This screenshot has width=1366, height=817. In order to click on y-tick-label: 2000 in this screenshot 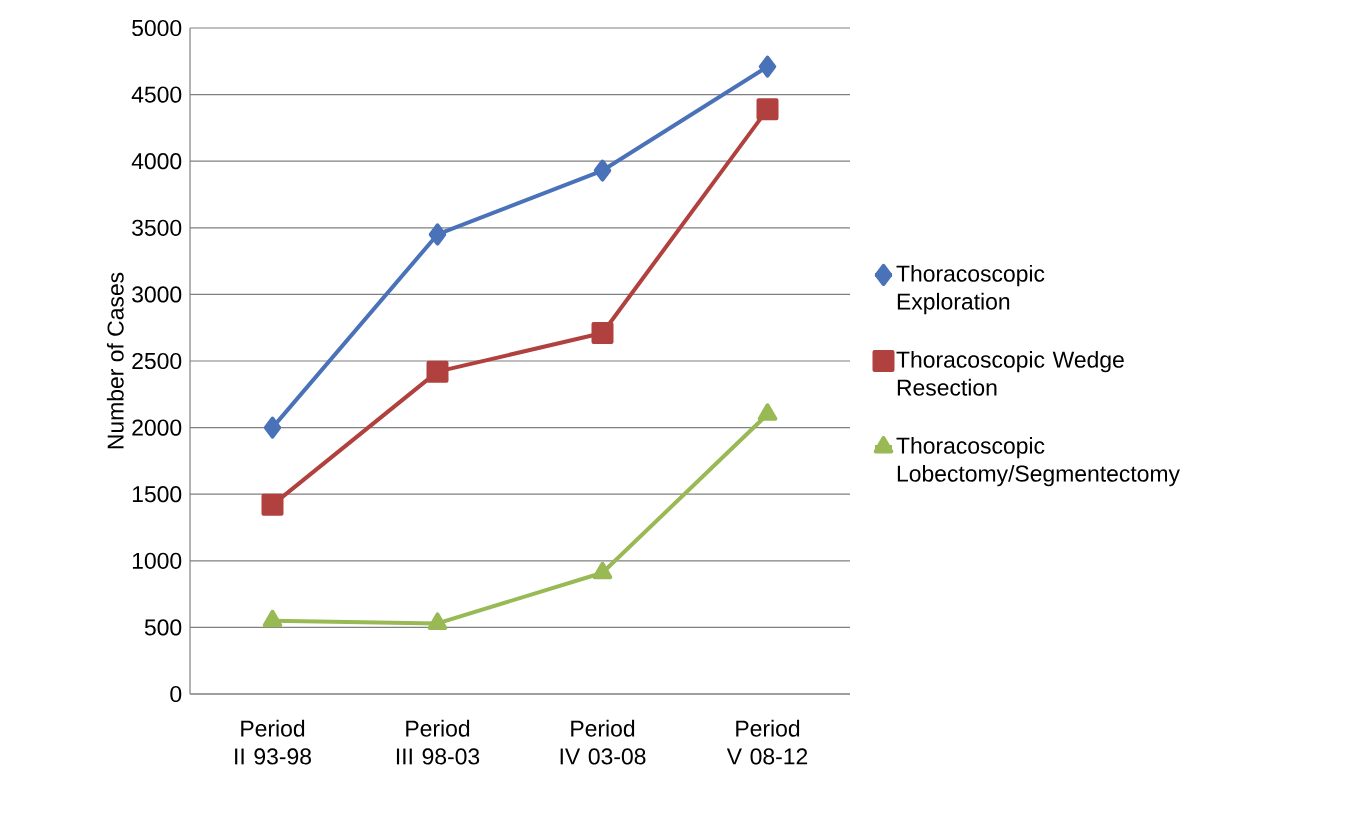, I will do `click(157, 427)`.